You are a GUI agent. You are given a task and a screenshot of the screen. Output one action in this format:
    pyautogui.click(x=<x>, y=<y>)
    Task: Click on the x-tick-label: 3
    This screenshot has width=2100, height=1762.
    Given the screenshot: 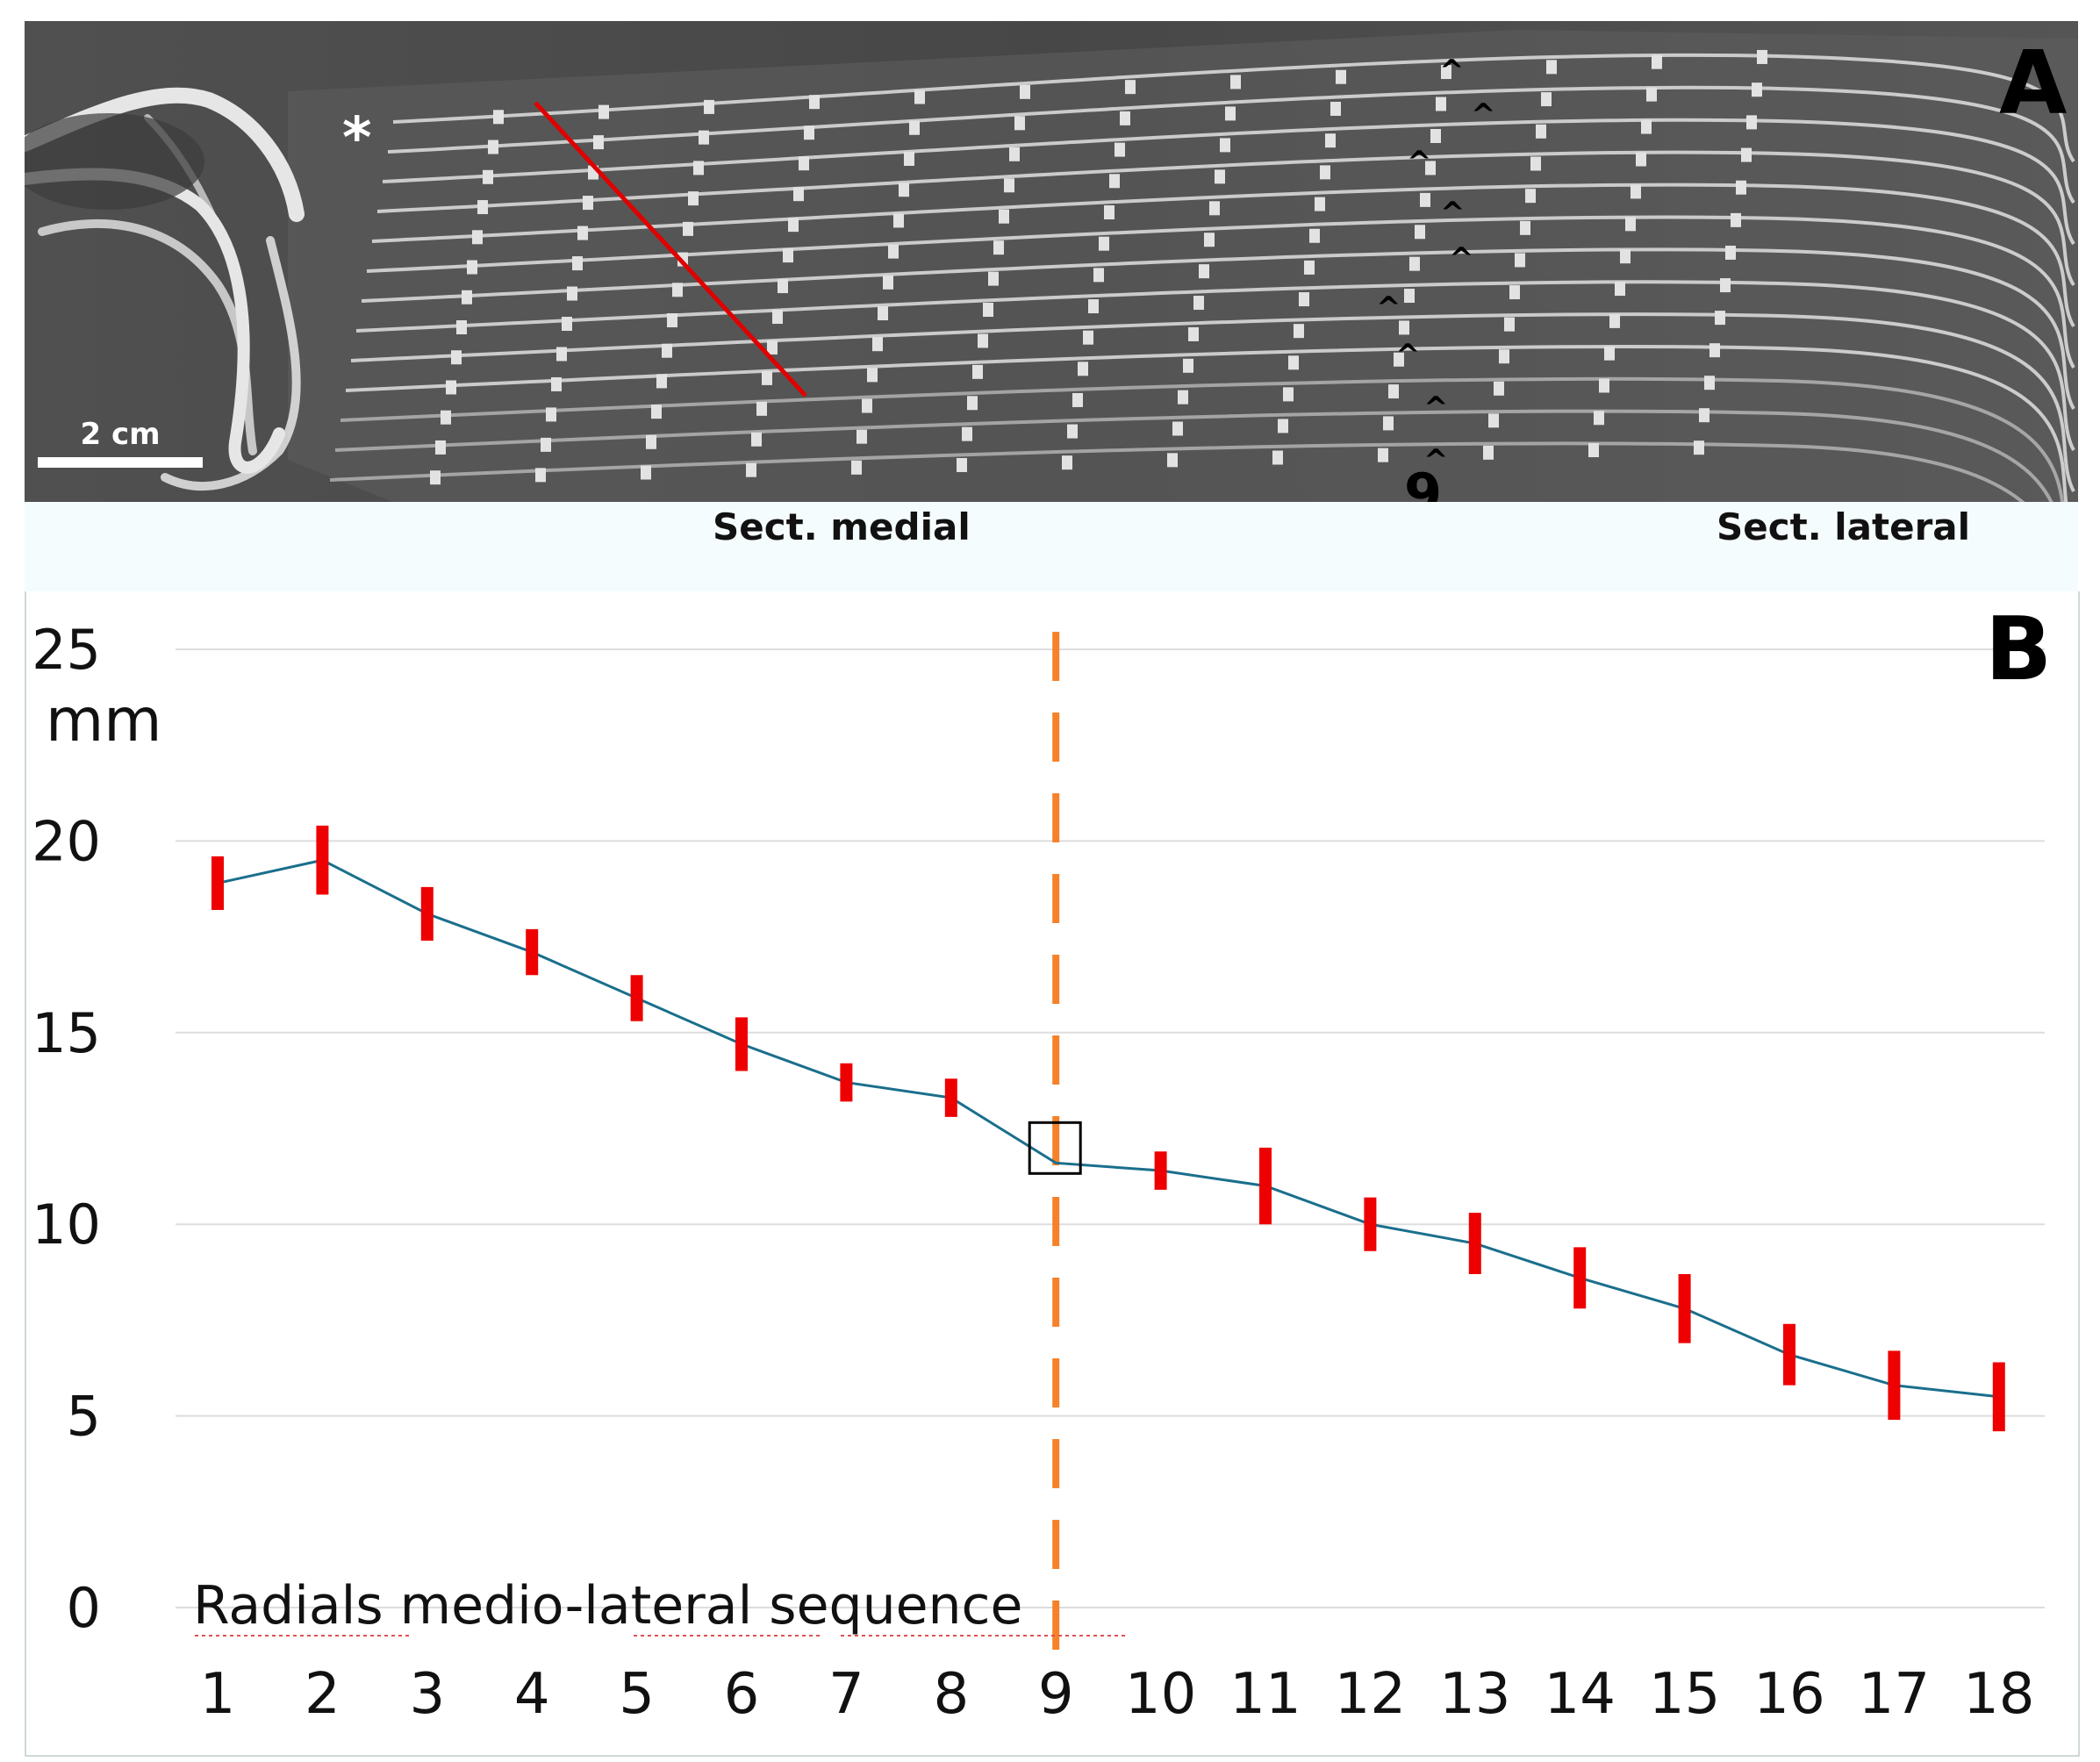 What is the action you would take?
    pyautogui.click(x=427, y=1695)
    